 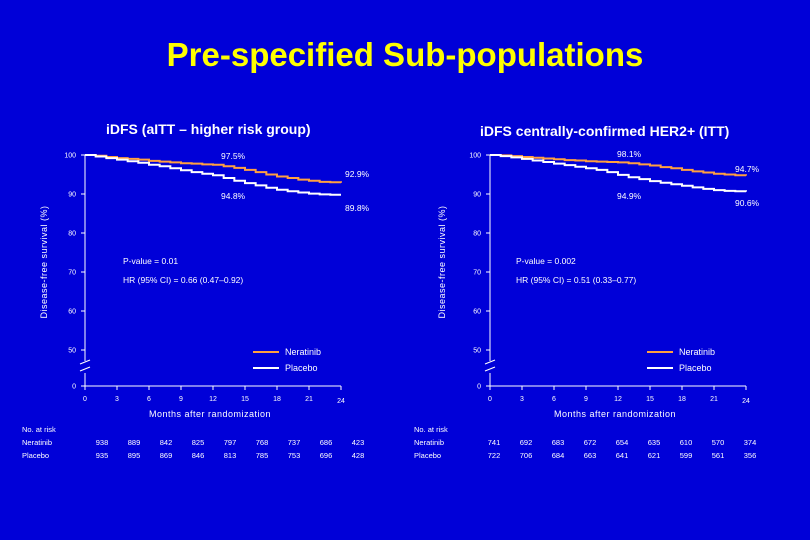 What do you see at coordinates (686, 442) in the screenshot?
I see `risk-value: 610` at bounding box center [686, 442].